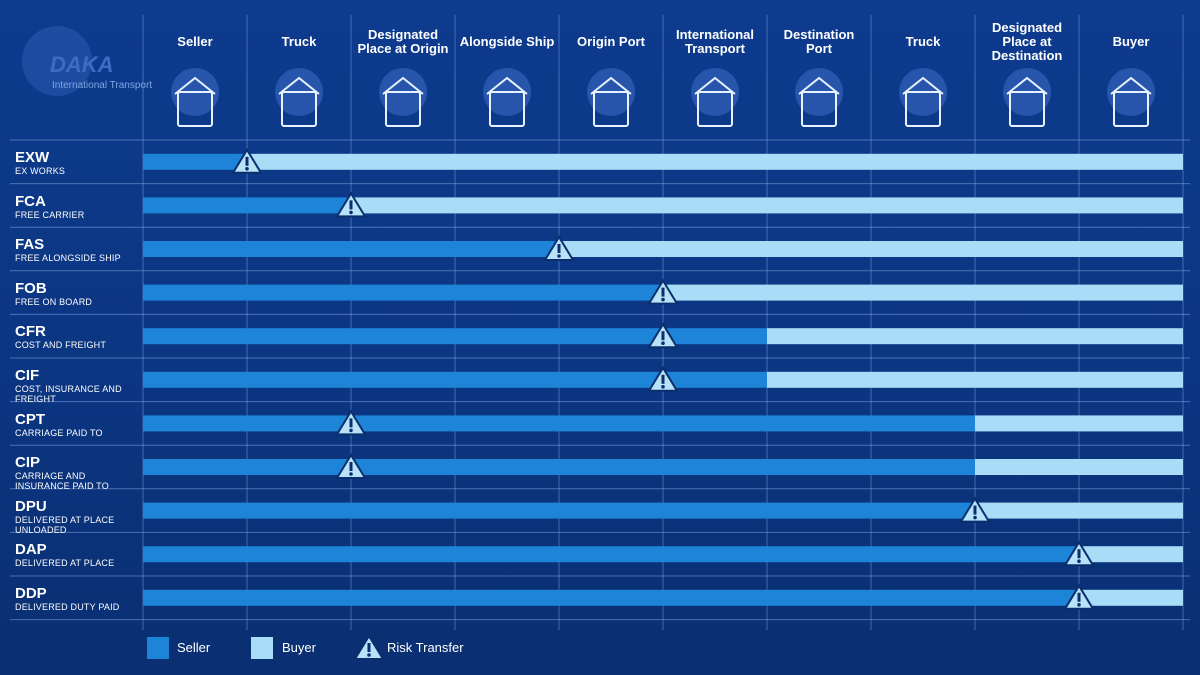 The width and height of the screenshot is (1200, 675). What do you see at coordinates (65, 563) in the screenshot?
I see `incoterm-name: DELIVERED AT PLACE` at bounding box center [65, 563].